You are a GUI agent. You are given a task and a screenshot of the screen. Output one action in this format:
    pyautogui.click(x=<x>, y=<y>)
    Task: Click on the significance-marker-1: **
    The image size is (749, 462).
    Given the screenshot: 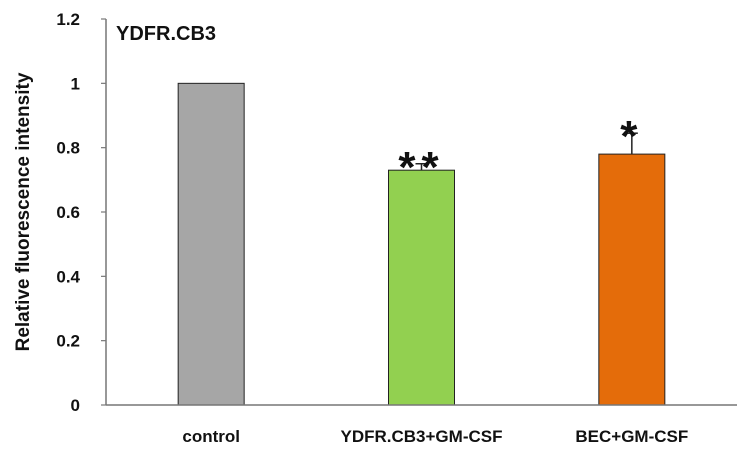 What is the action you would take?
    pyautogui.click(x=421, y=167)
    